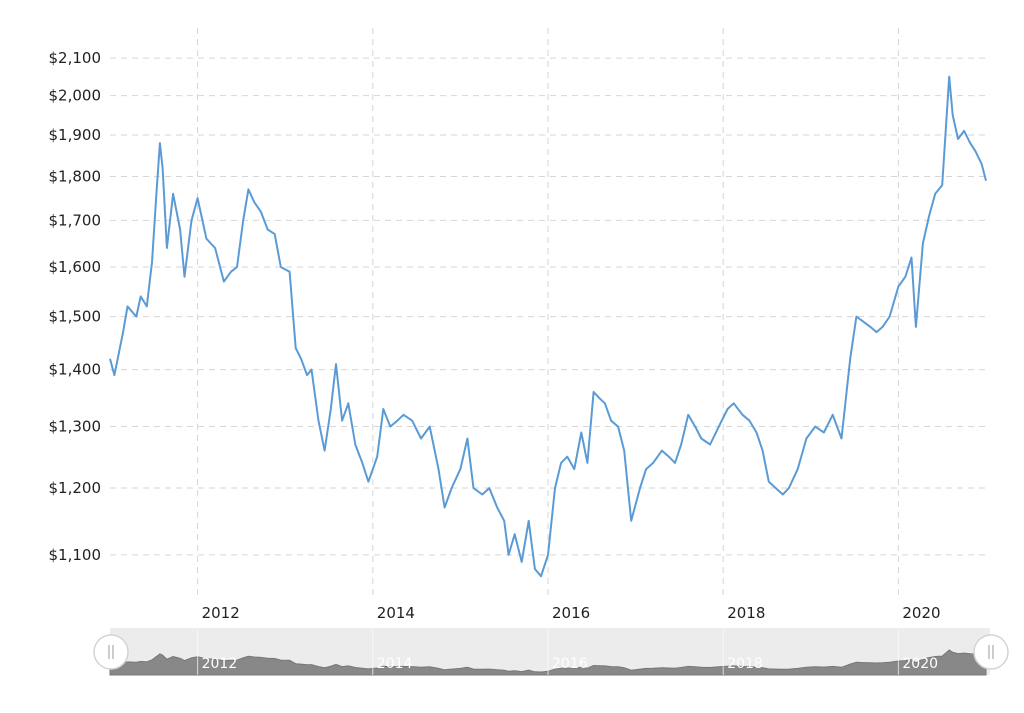 The image size is (1024, 713). I want to click on navigator-ticks: 2012 2014 2016 2018 2020, so click(567, 652).